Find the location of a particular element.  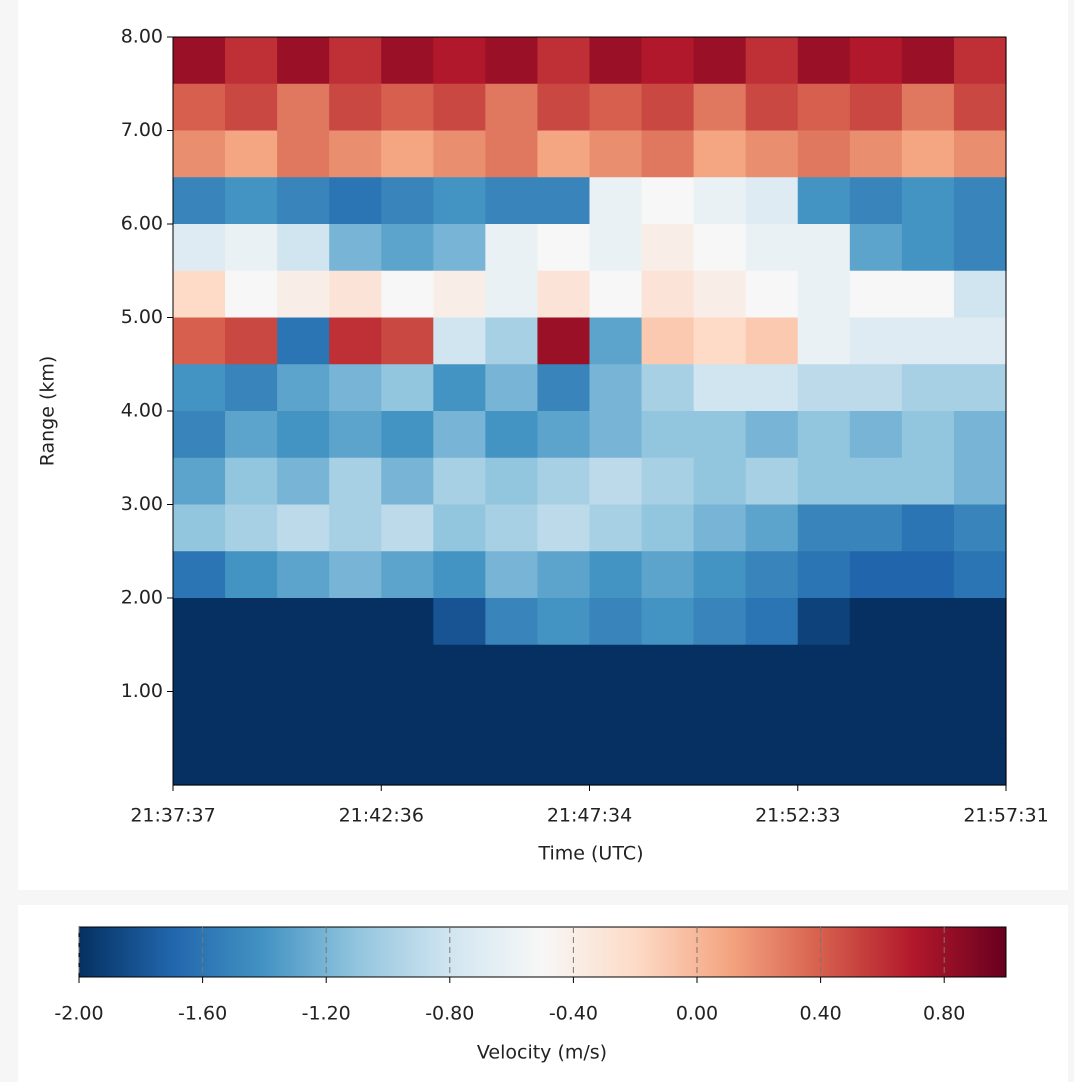

y-tick-label: 4.00 is located at coordinates (142, 411).